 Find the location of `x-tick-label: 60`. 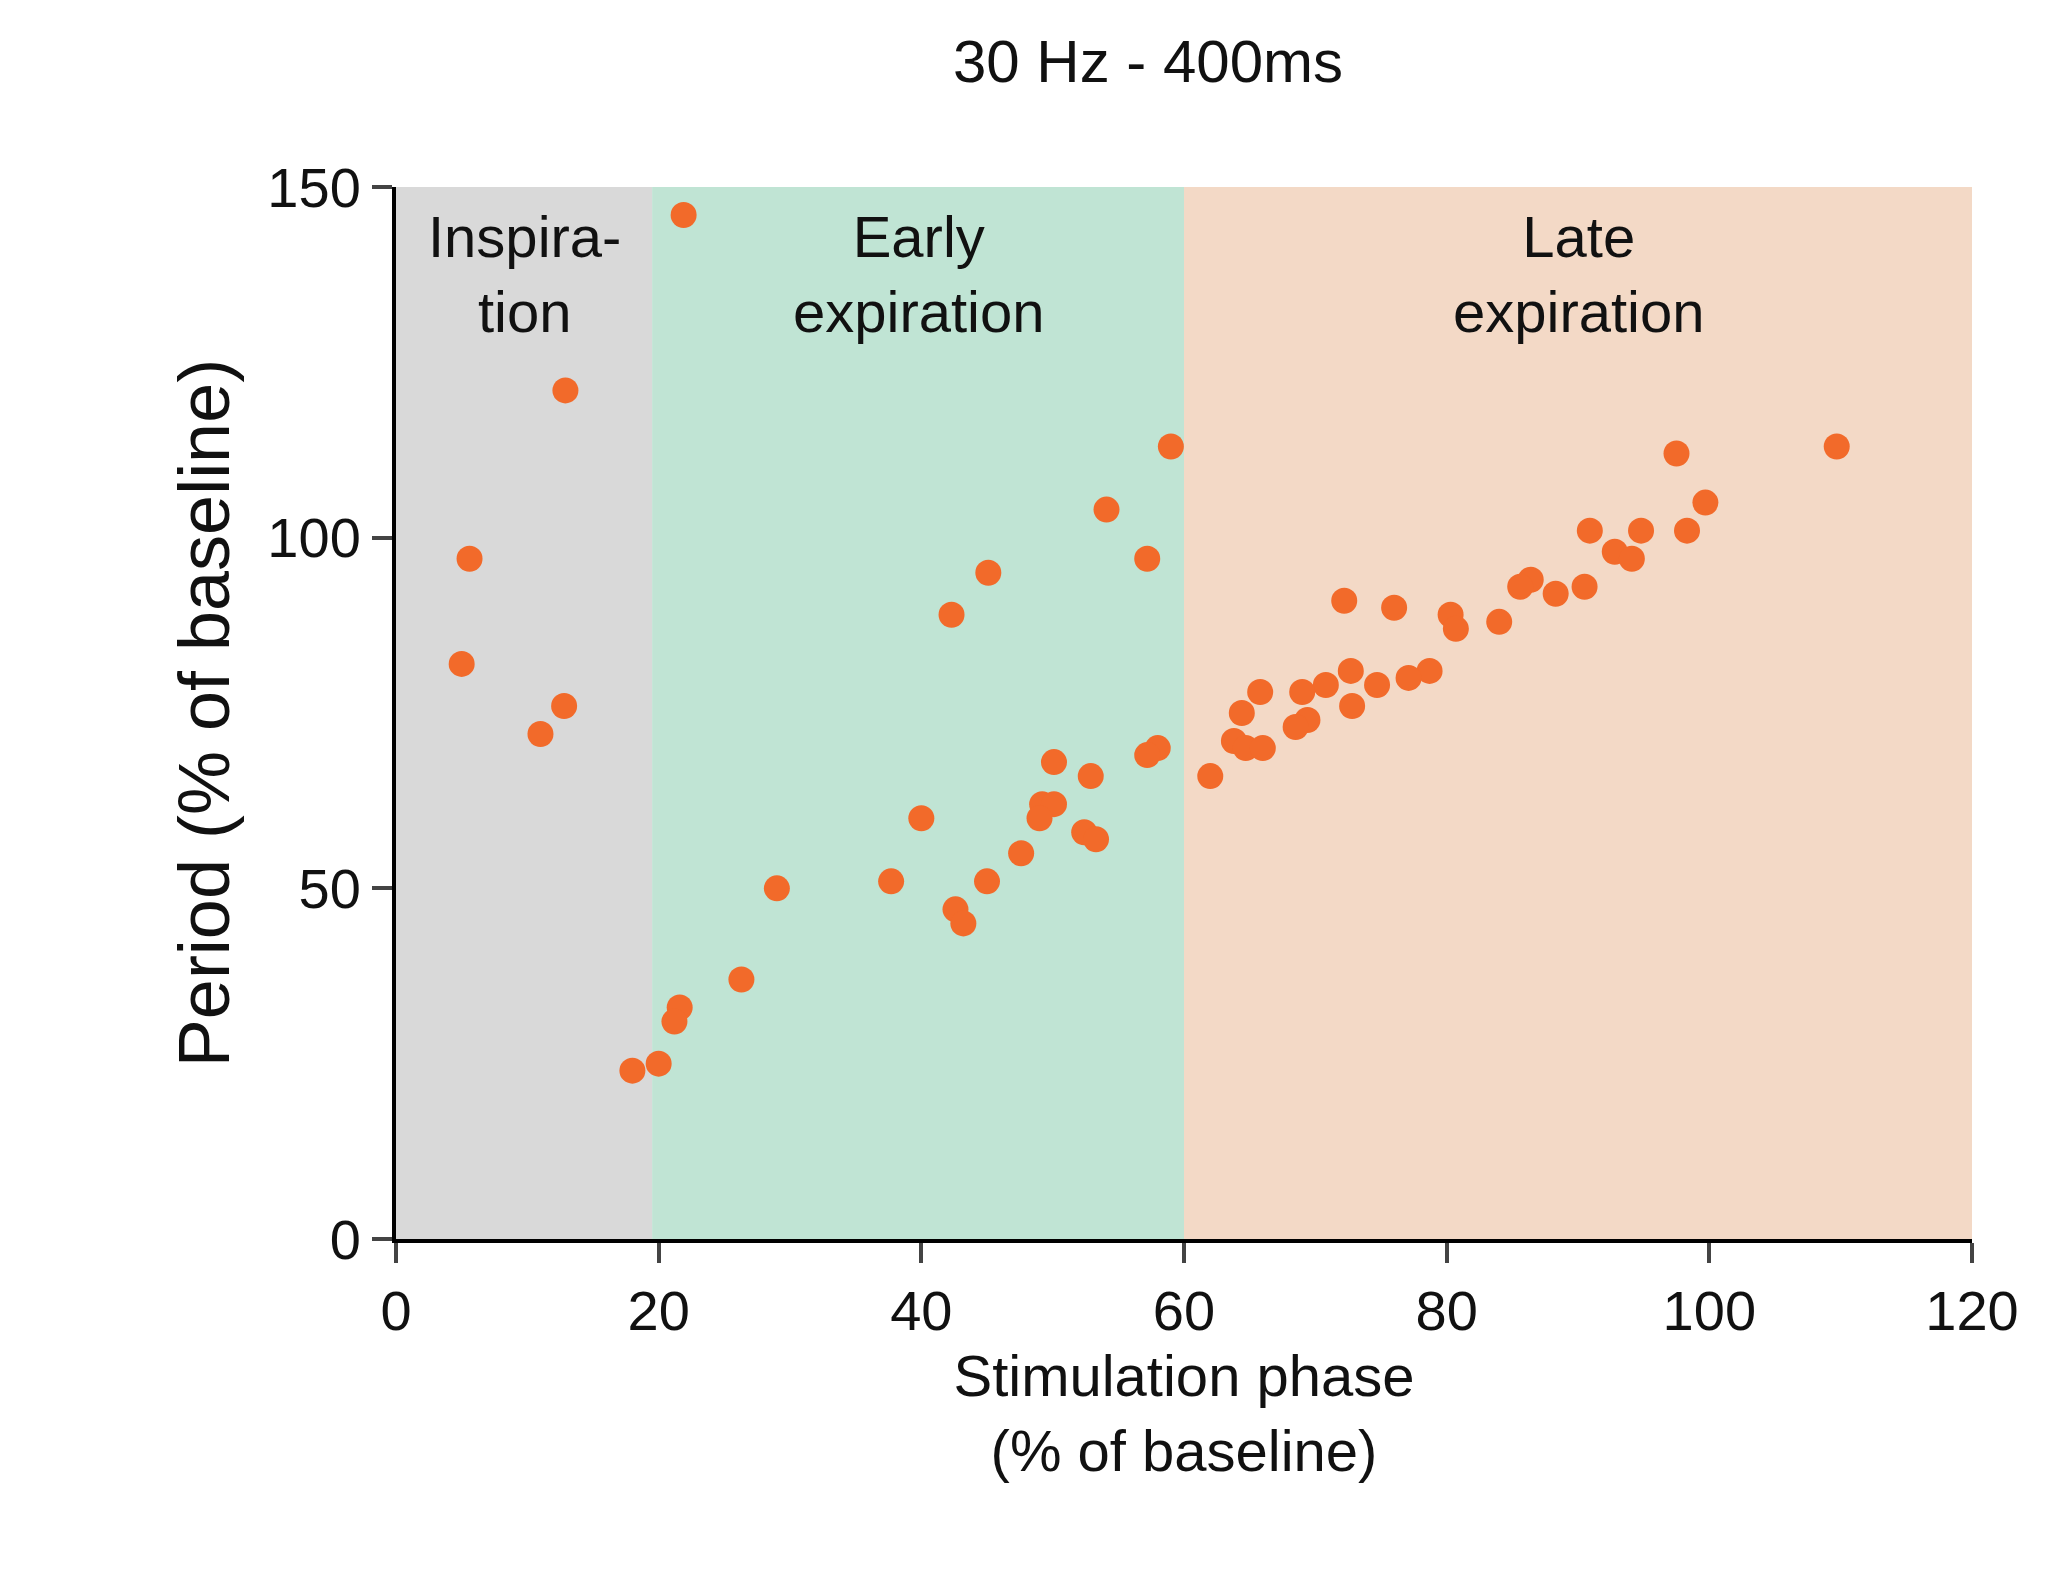

x-tick-label: 60 is located at coordinates (1184, 1311).